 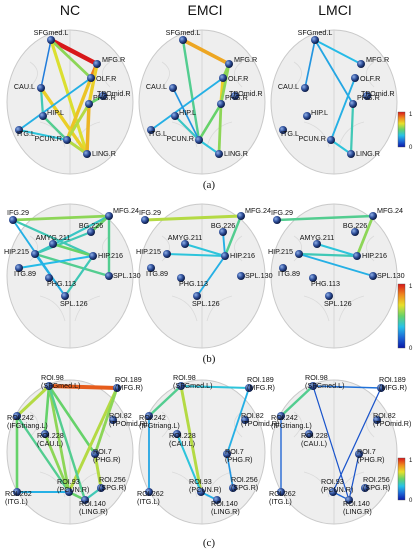 What do you see at coordinates (77, 147) in the screenshot?
I see `edge-pcun-ling` at bounding box center [77, 147].